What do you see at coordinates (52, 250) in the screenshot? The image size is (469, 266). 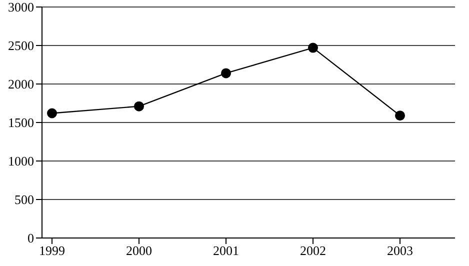 I see `x-tick-label: 1999` at bounding box center [52, 250].